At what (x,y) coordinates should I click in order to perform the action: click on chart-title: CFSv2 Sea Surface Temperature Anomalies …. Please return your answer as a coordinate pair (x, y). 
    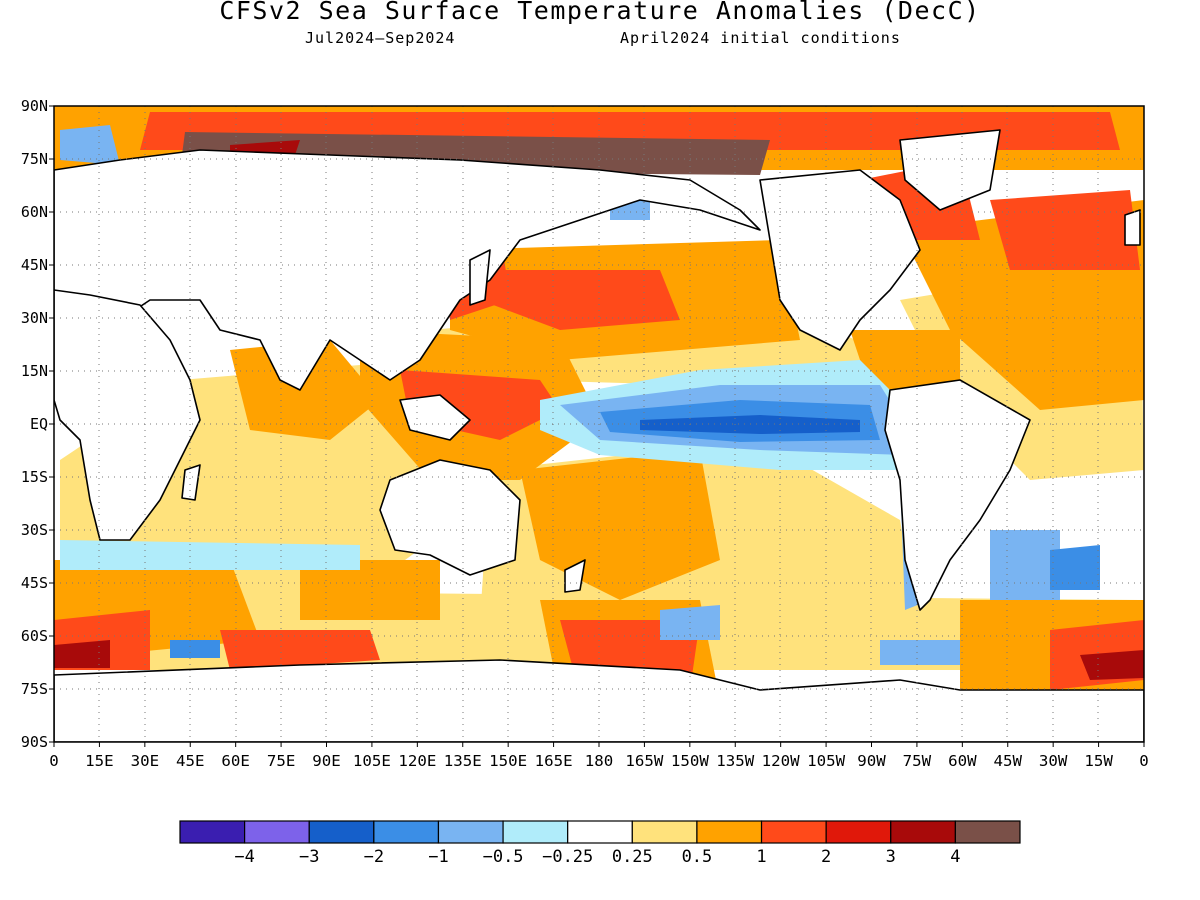
    Looking at the image, I should click on (600, 12).